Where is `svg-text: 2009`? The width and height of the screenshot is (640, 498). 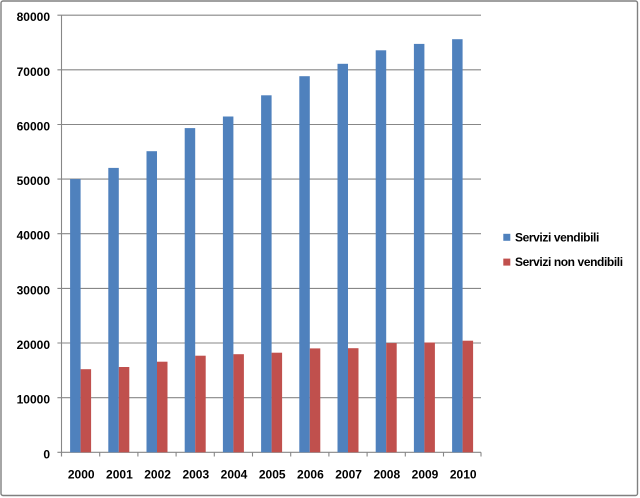 svg-text: 2009 is located at coordinates (425, 475).